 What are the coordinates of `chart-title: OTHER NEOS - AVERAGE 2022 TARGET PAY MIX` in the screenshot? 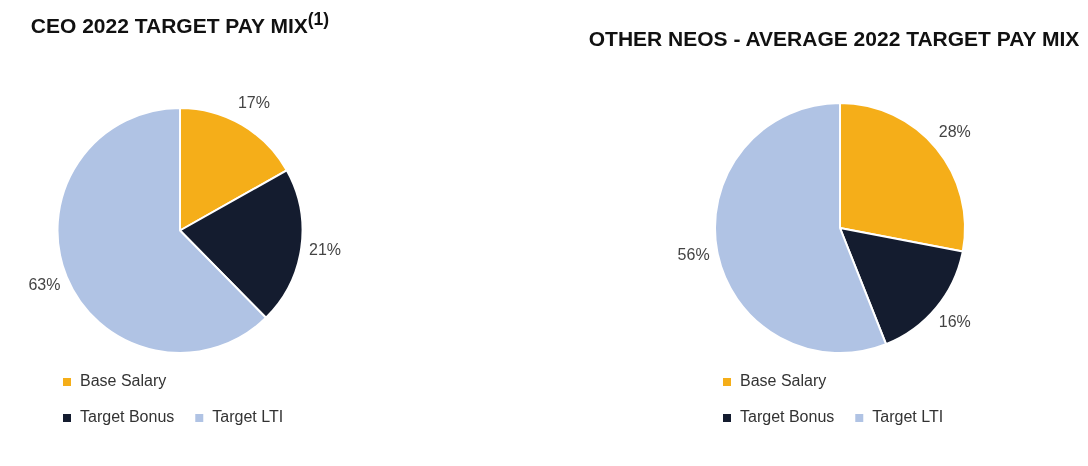 It's located at (834, 39).